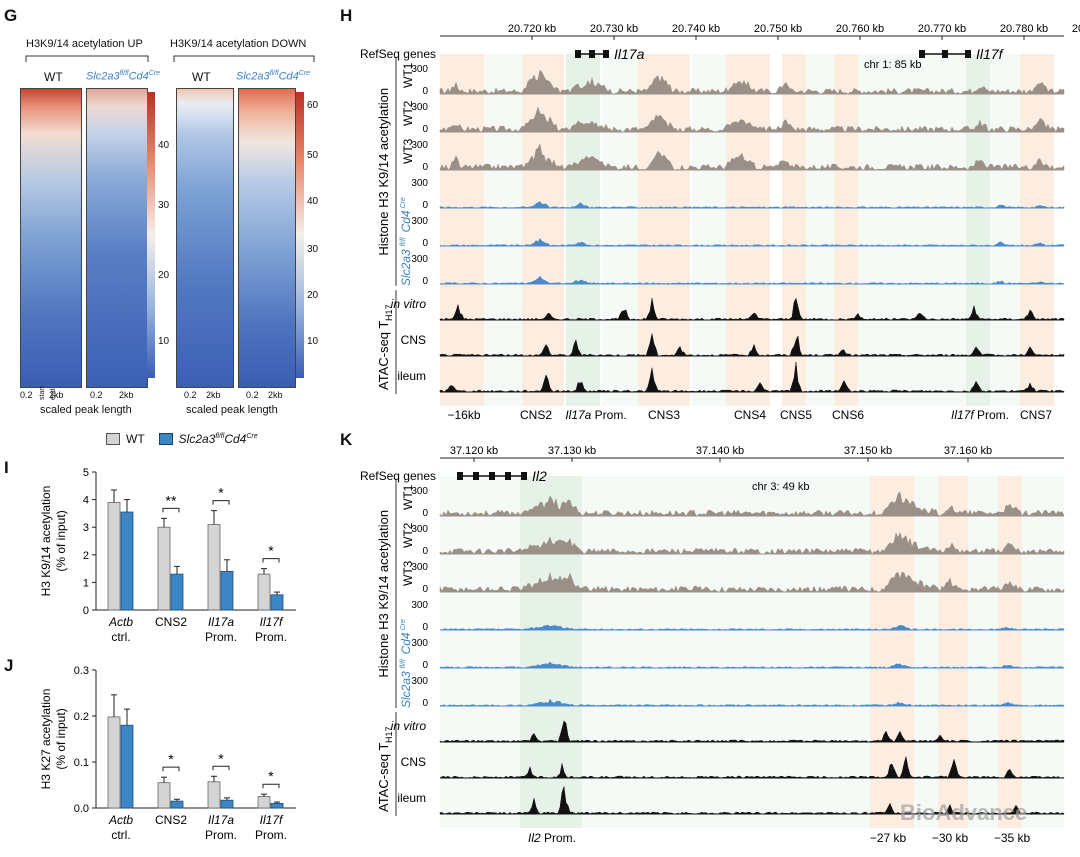 This screenshot has height=857, width=1080. I want to click on g-x-left-2: 0.2, so click(96, 395).